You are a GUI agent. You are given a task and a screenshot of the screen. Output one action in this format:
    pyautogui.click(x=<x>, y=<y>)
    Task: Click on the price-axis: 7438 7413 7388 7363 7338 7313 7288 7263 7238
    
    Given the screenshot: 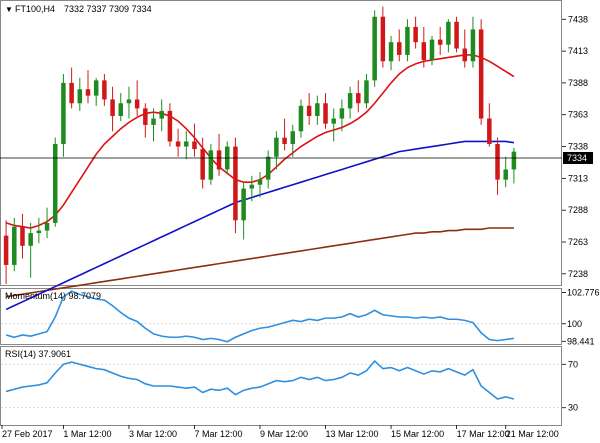 What is the action you would take?
    pyautogui.click(x=575, y=146)
    